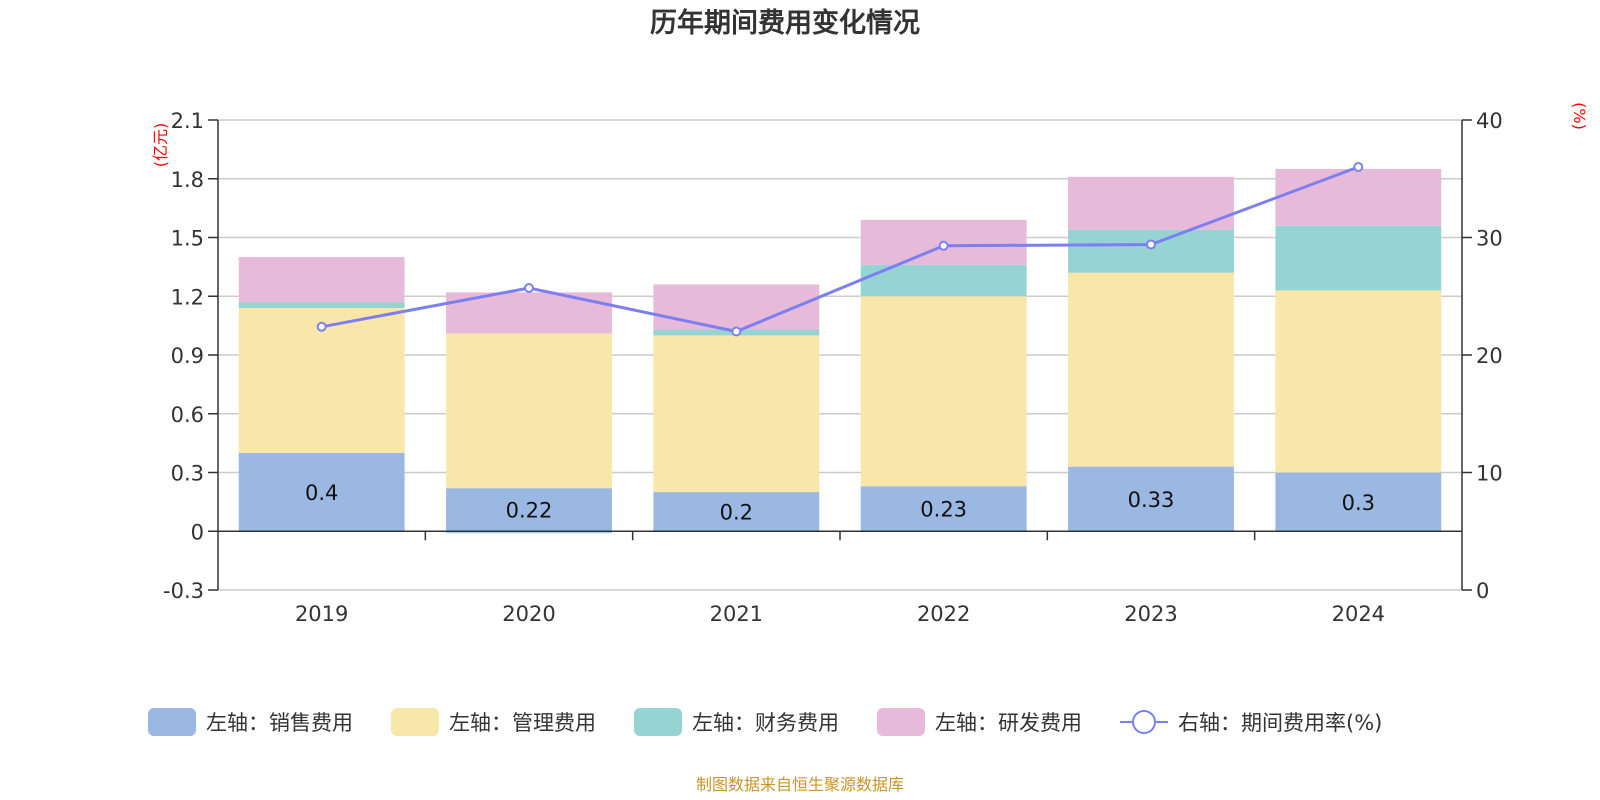  I want to click on left-tick-label: 1.8, so click(187, 180).